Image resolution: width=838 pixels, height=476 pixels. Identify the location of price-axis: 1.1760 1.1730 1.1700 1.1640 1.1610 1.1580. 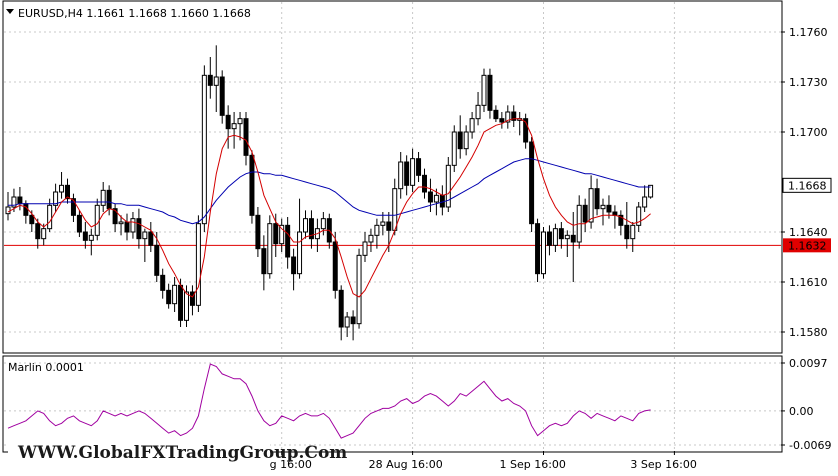
(804, 182).